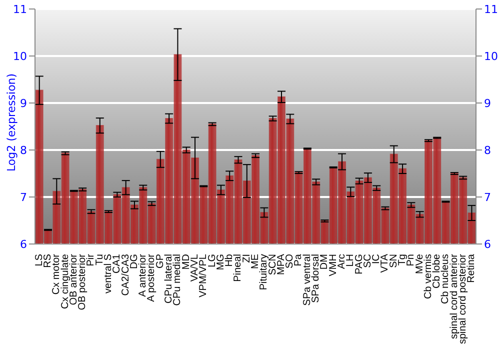 Image resolution: width=500 pixels, height=350 pixels. Describe the element at coordinates (238, 268) in the screenshot. I see `x-tick-label: Pineal` at that location.